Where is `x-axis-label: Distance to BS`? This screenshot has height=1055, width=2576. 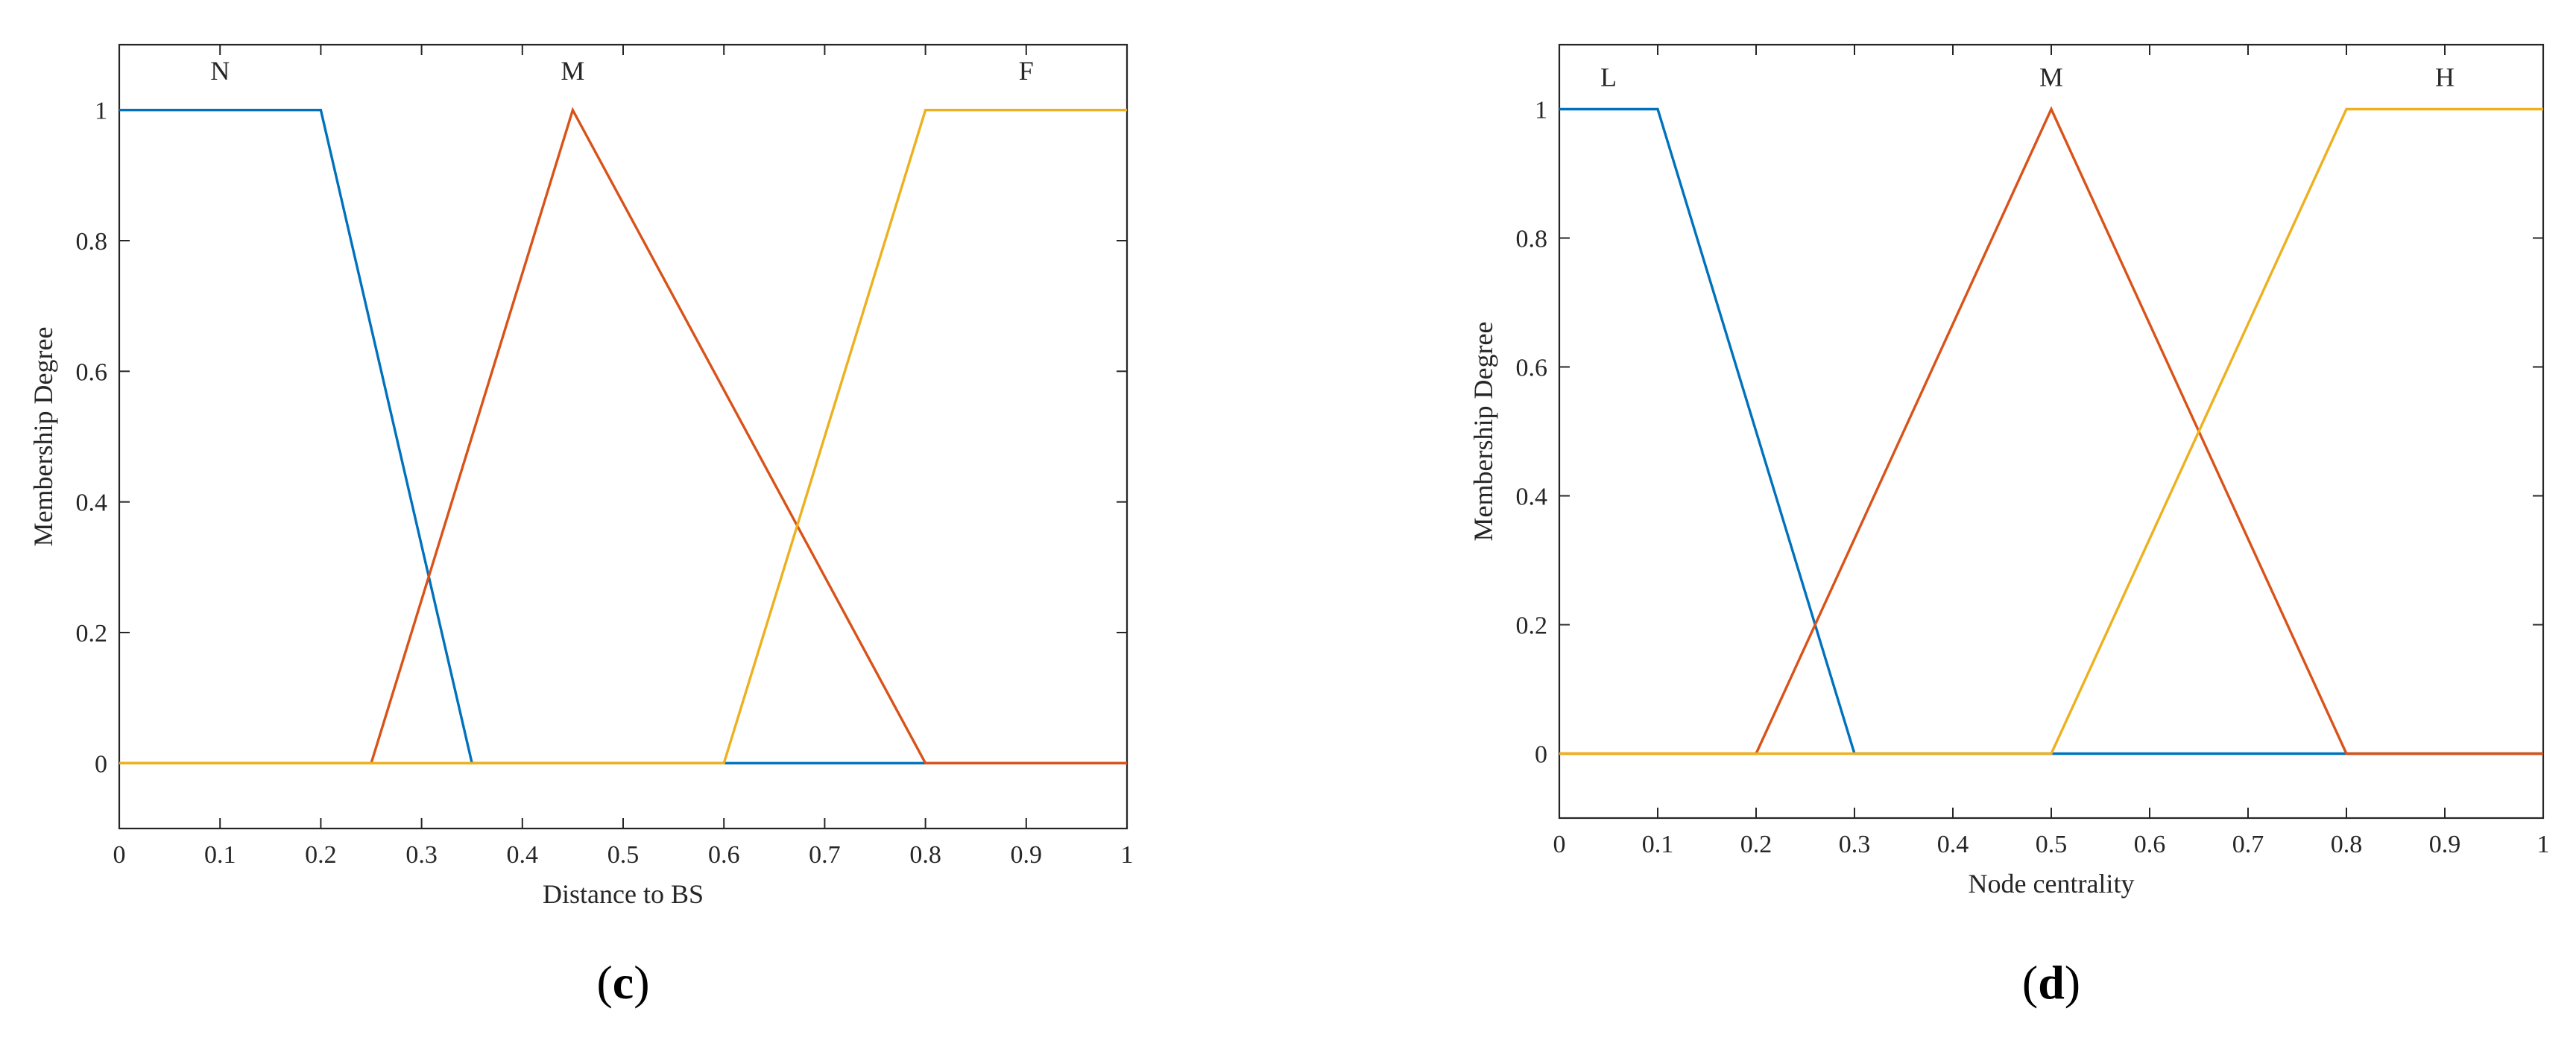
x-axis-label: Distance to BS is located at coordinates (623, 894).